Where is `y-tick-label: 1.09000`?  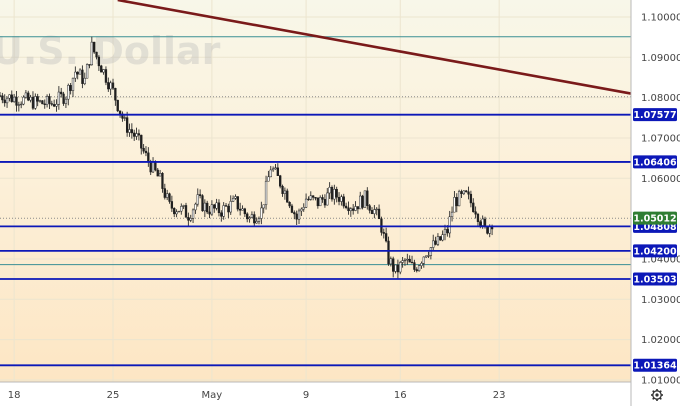
y-tick-label: 1.09000 is located at coordinates (660, 58).